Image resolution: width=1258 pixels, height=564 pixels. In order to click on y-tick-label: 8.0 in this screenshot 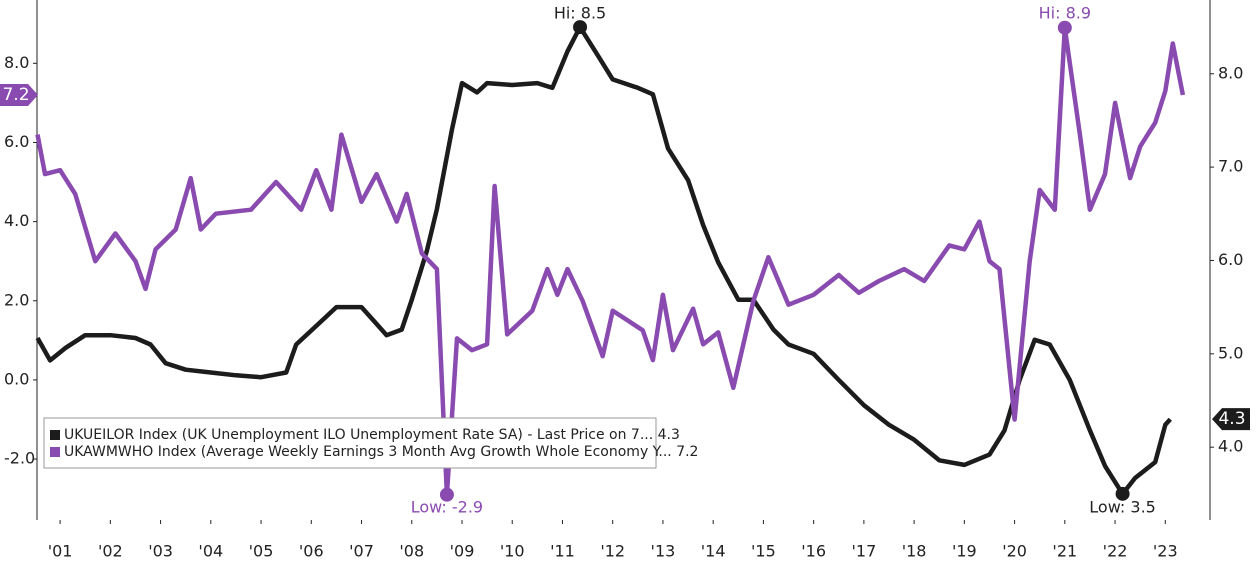, I will do `click(16, 62)`.